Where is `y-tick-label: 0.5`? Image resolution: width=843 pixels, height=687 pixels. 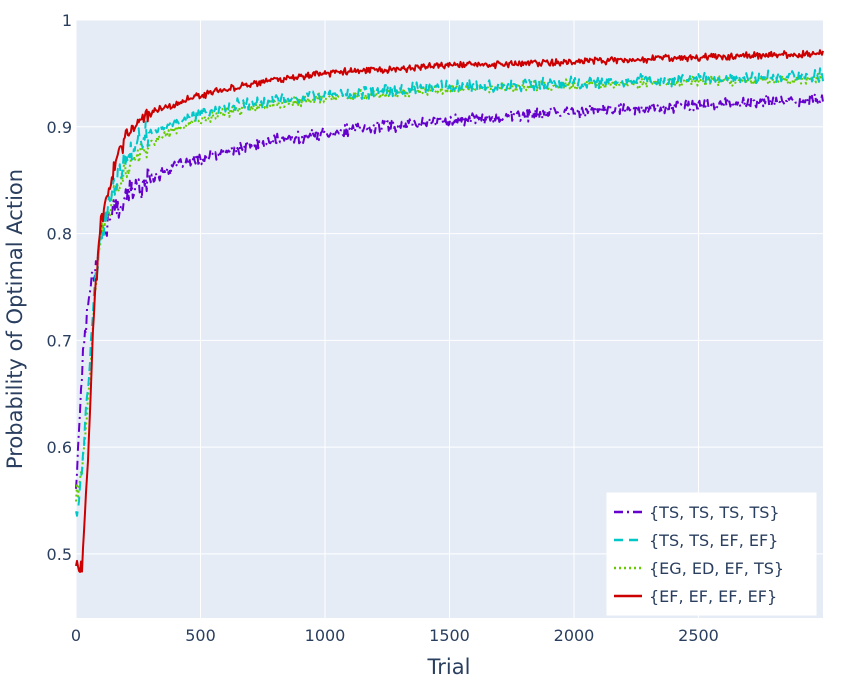
y-tick-label: 0.5 is located at coordinates (59, 554).